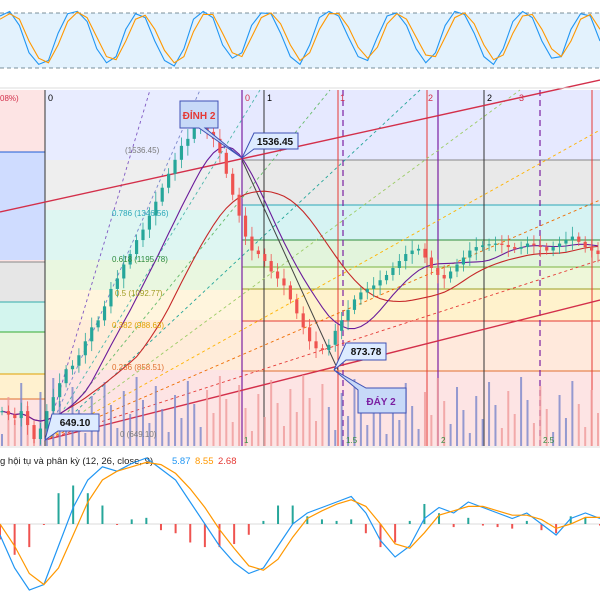 This screenshot has width=600, height=600. I want to click on signal-value: 8.55, so click(204, 461).